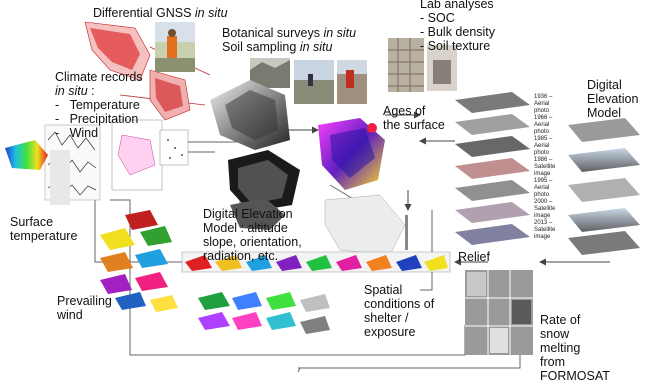  I want to click on ages-line-2: the surface, so click(414, 125).